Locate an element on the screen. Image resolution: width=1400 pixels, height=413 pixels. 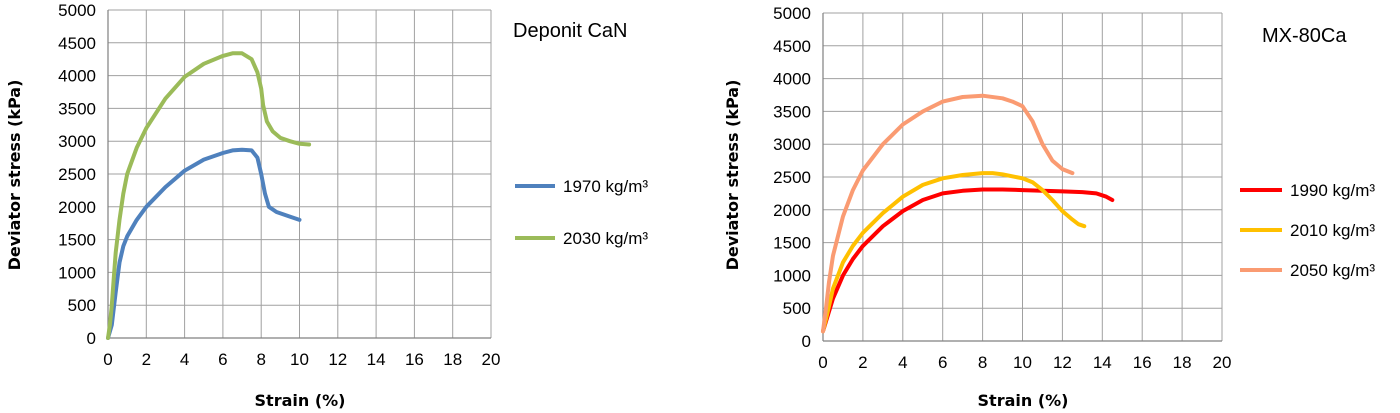
legend-label: 1990 kg/m³ is located at coordinates (1332, 190).